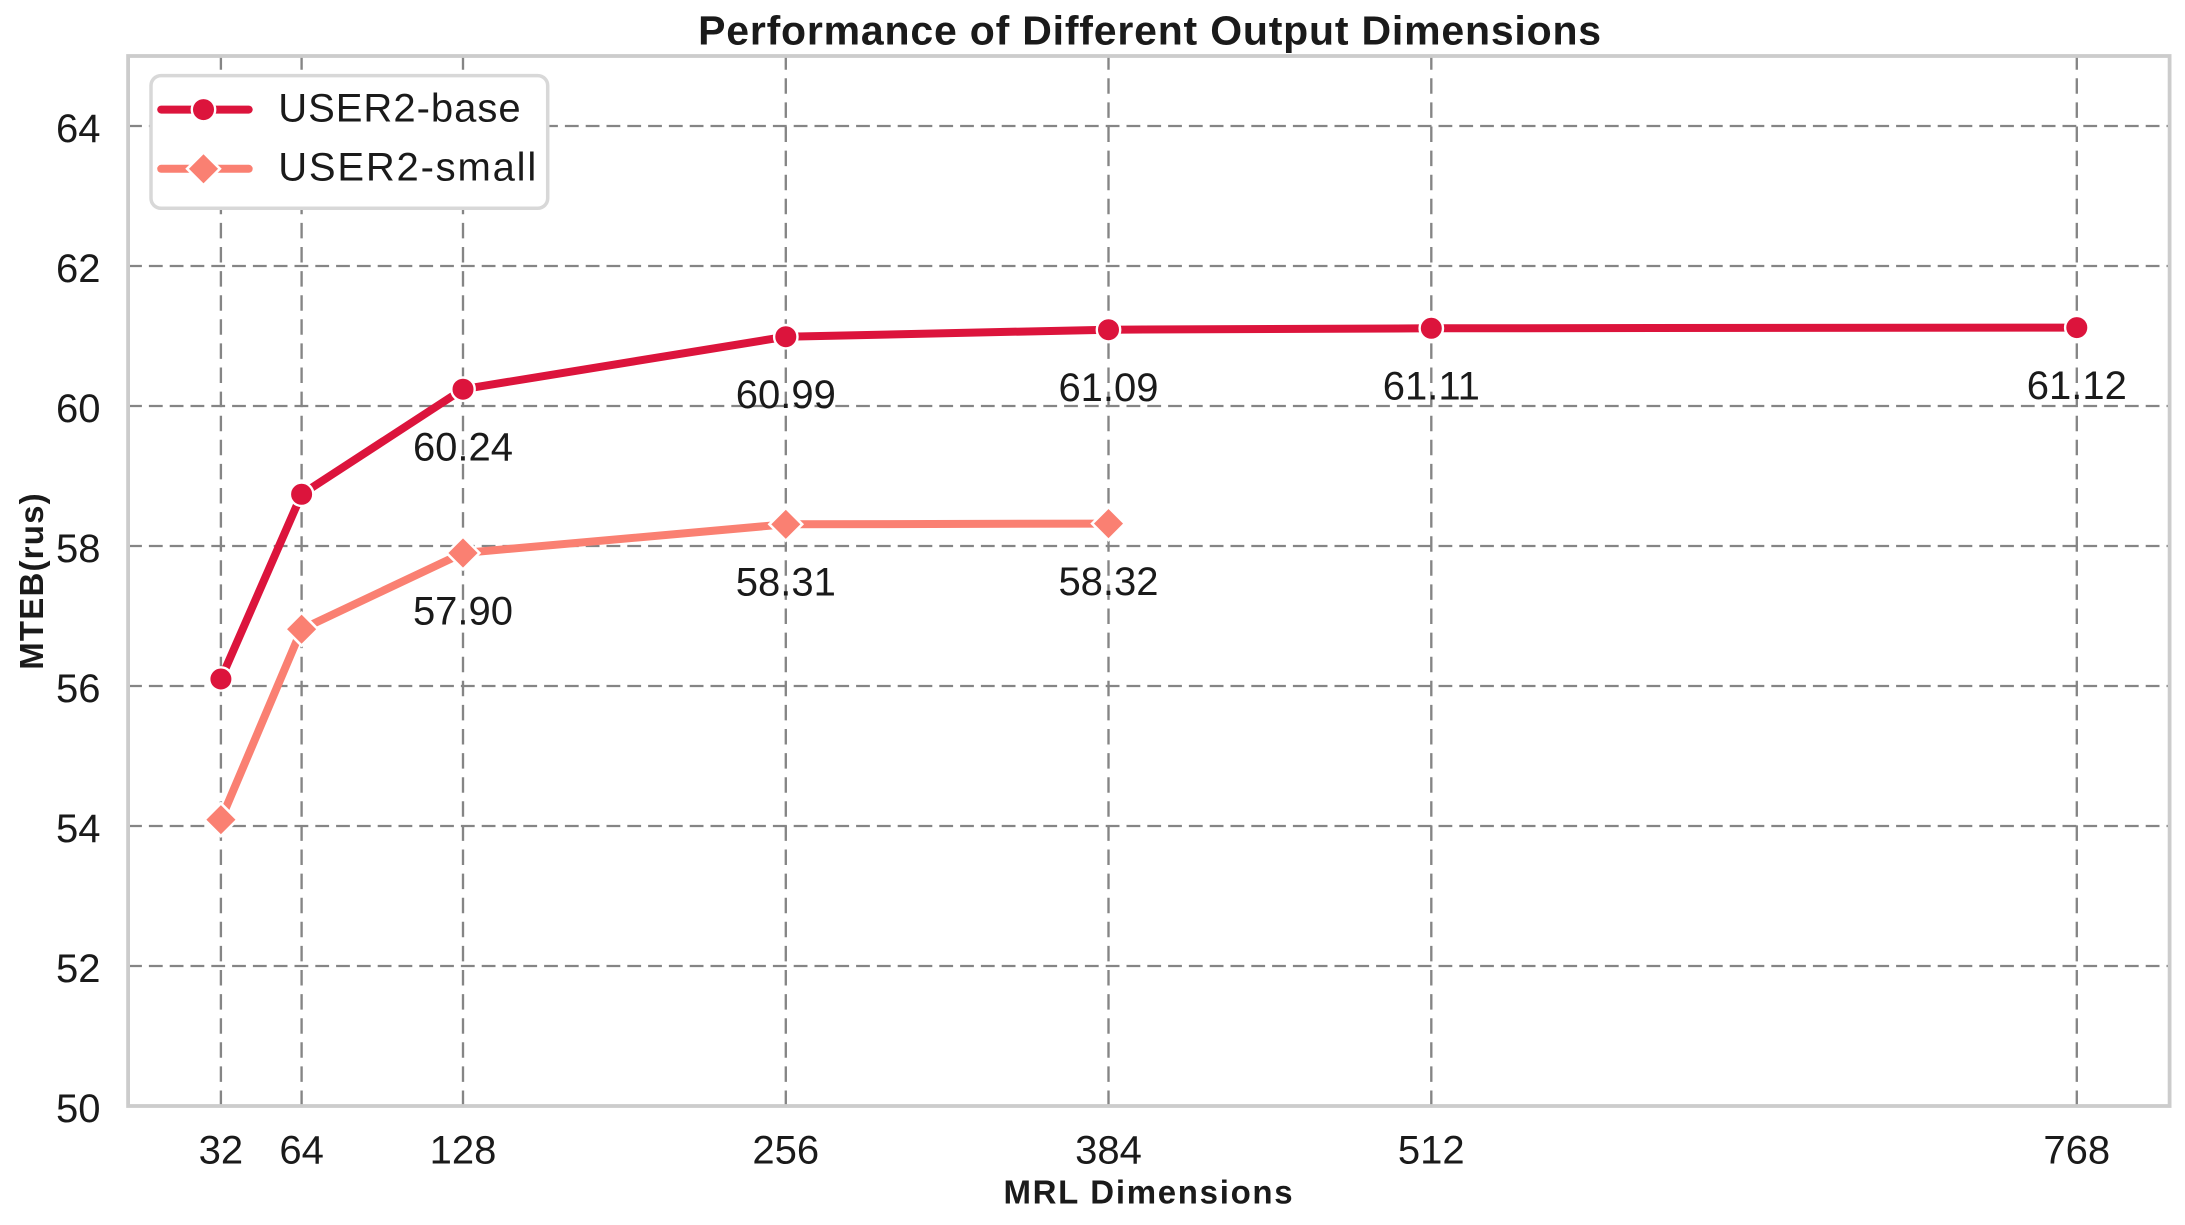 The width and height of the screenshot is (2185, 1225). Describe the element at coordinates (1108, 388) in the screenshot. I see `svg-text: 61.09` at that location.